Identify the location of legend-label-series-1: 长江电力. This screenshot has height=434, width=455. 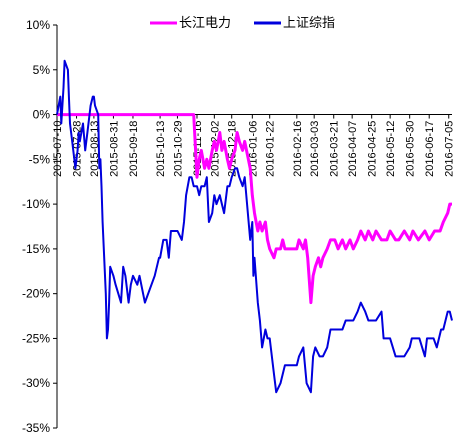
(205, 23).